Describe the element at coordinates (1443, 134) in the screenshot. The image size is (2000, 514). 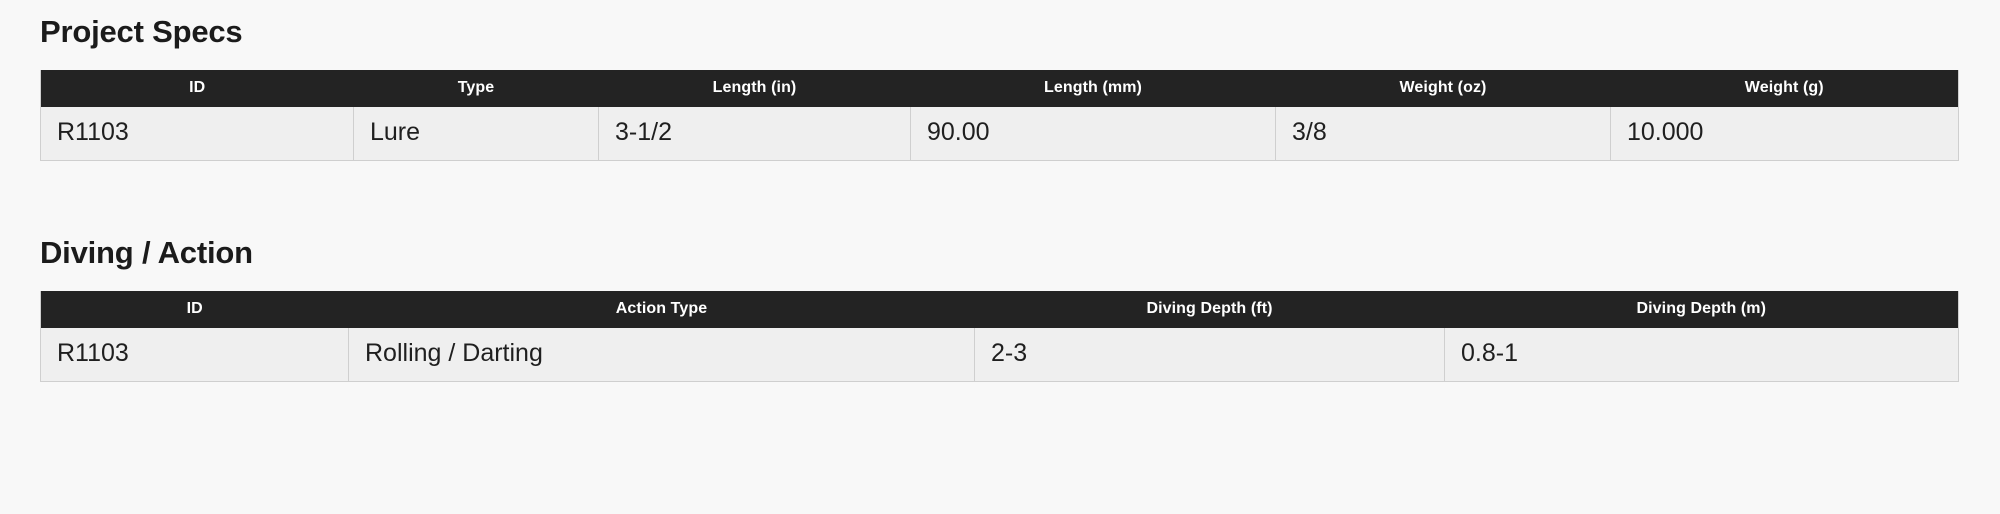
I see `cell-weight-oz: 3/8` at that location.